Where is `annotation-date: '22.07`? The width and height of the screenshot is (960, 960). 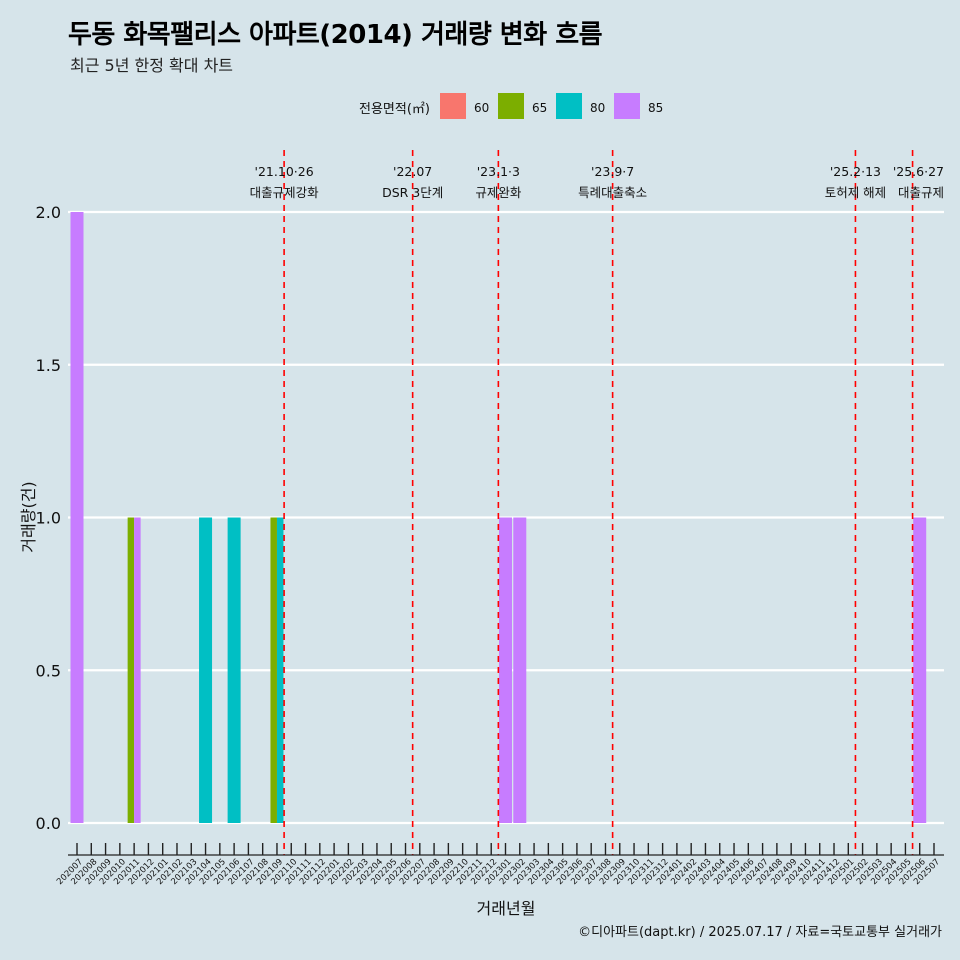
annotation-date: '22.07 is located at coordinates (412, 171).